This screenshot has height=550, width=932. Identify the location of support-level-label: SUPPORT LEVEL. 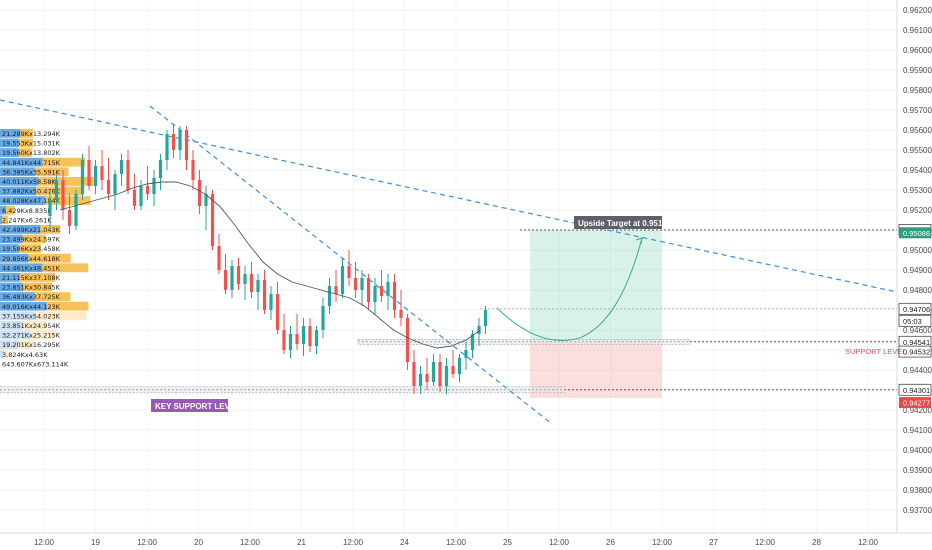
(875, 351).